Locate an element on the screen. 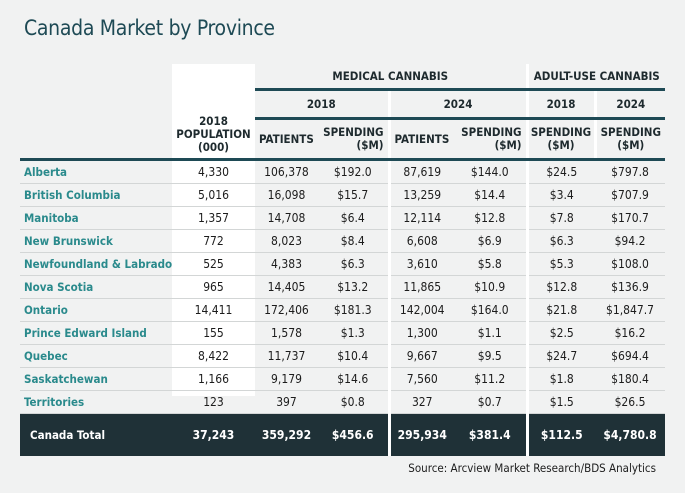 The height and width of the screenshot is (493, 685). med2024-spending-value: $5.8 is located at coordinates (491, 264).